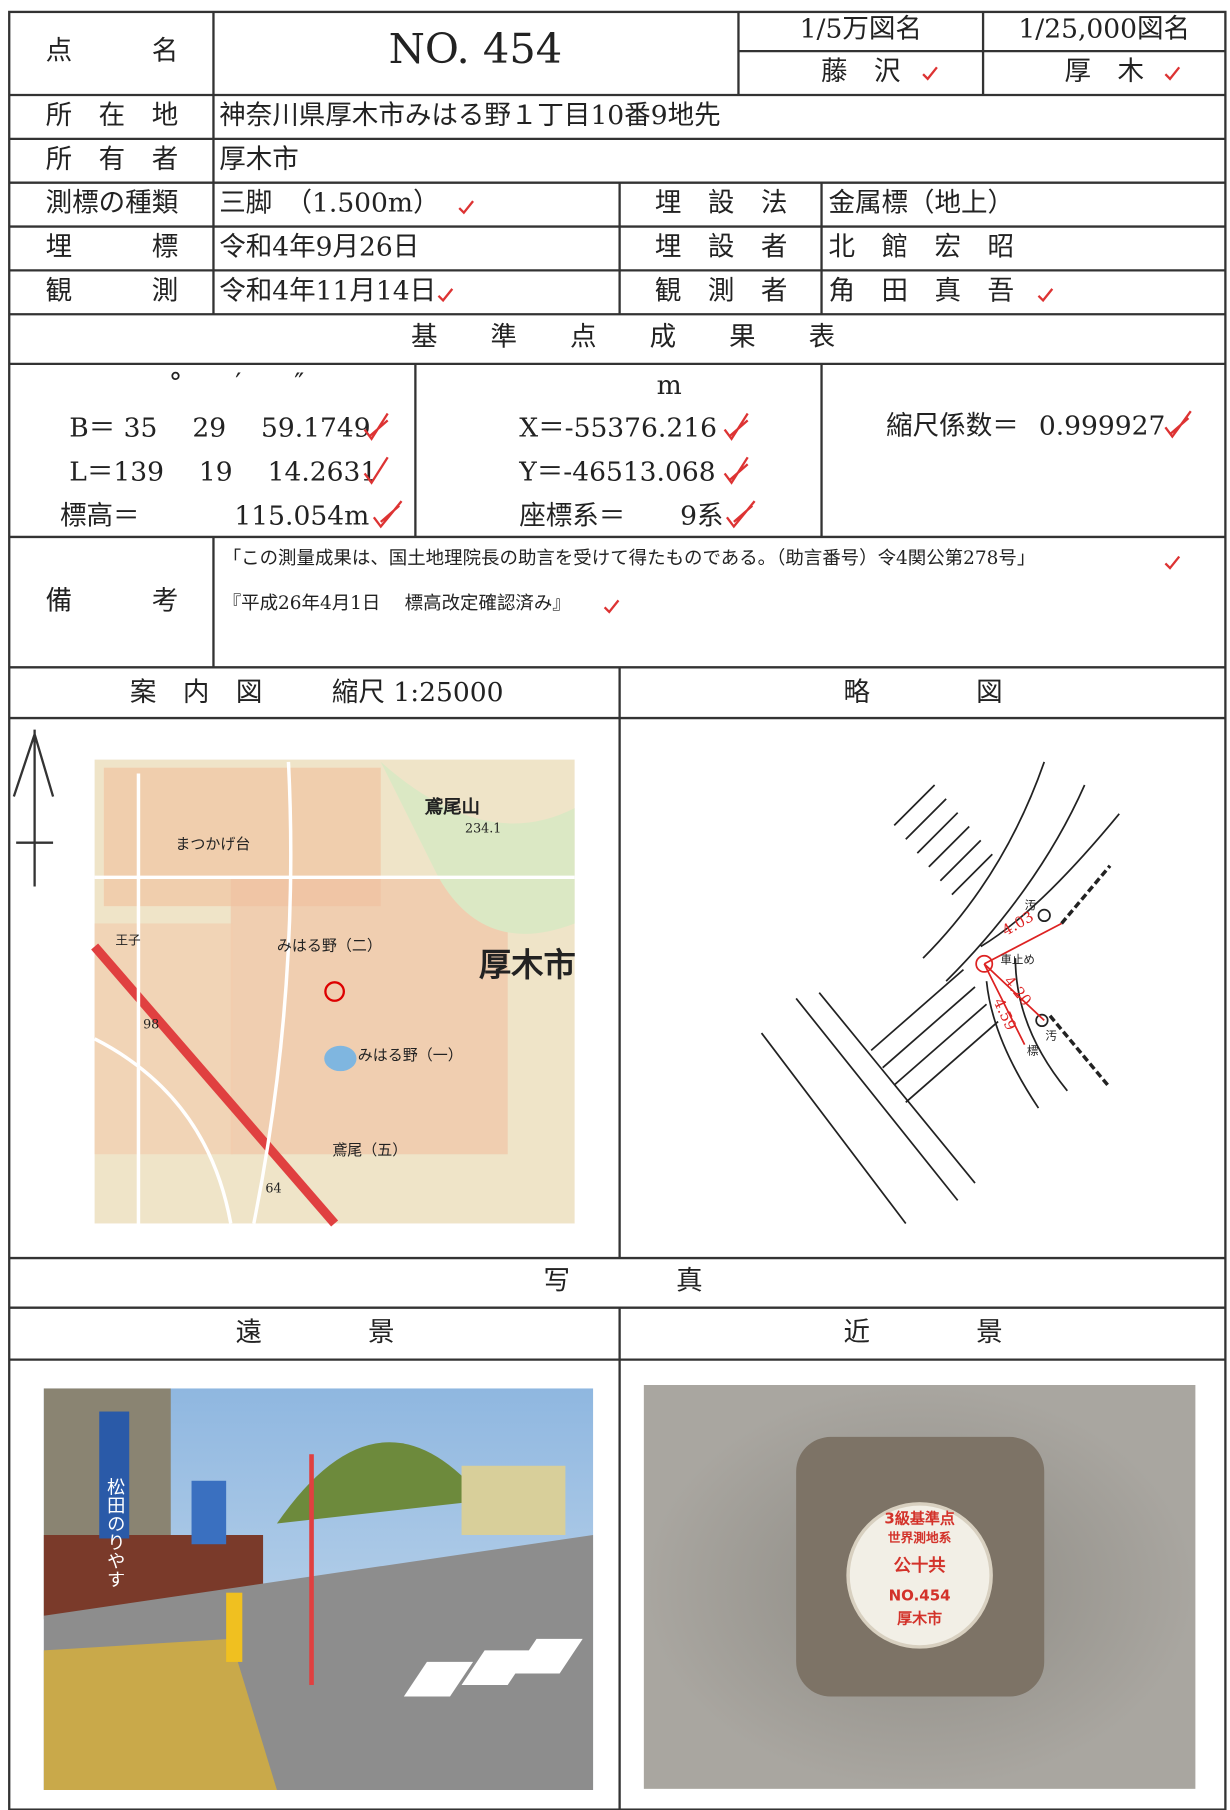 Image resolution: width=1230 pixels, height=1810 pixels. I want to click on latitude: B＝ 35 29 59.1749, so click(219, 428).